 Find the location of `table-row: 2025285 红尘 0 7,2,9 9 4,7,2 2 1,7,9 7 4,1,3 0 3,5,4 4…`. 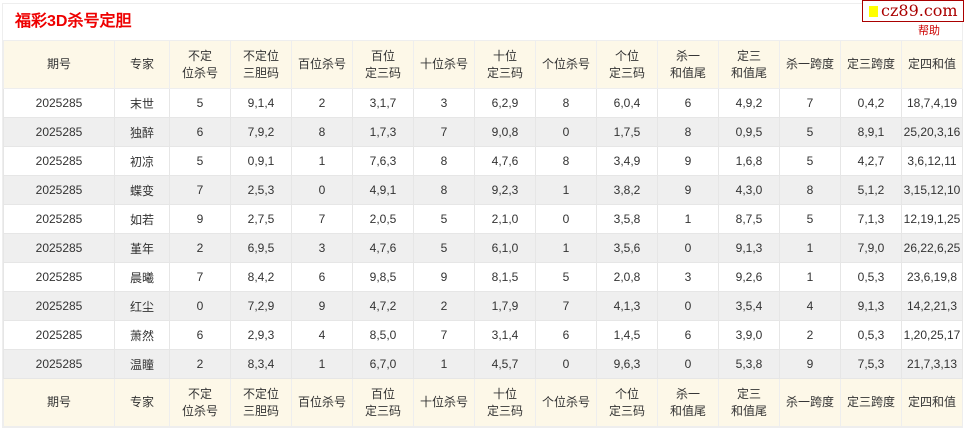

table-row: 2025285 红尘 0 7,2,9 9 4,7,2 2 1,7,9 7 4,1,3 0 3,5,4 4… is located at coordinates (483, 306).